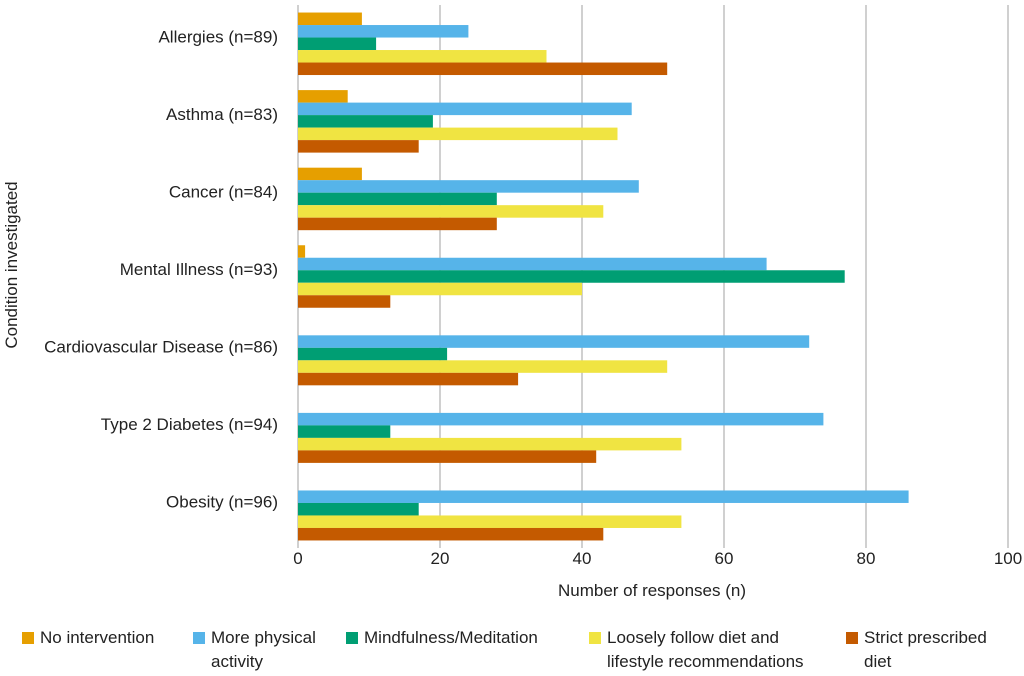 This screenshot has height=676, width=1024. What do you see at coordinates (297, 558) in the screenshot?
I see `x-tick-label: 0` at bounding box center [297, 558].